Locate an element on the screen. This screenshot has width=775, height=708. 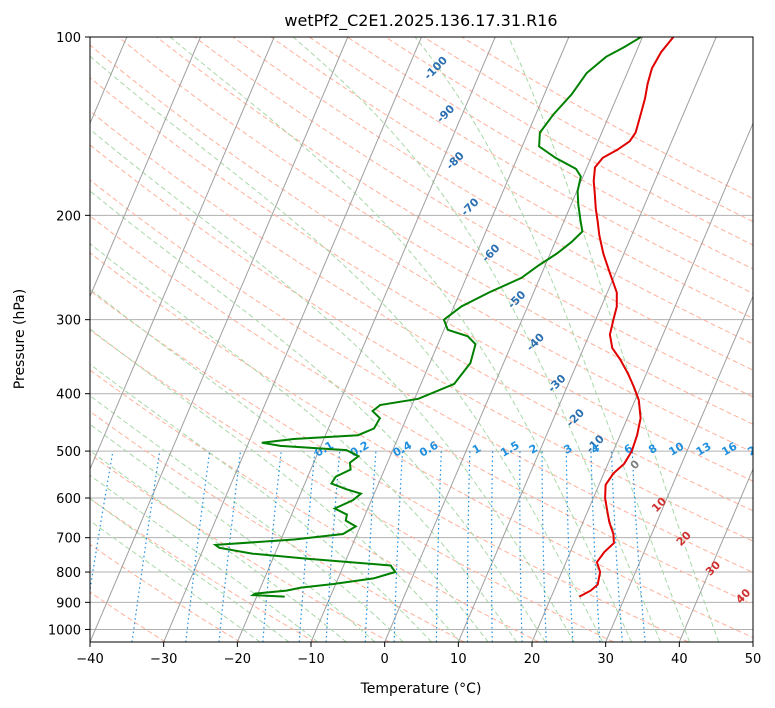
y-tick-label: 400 is located at coordinates (68, 395).